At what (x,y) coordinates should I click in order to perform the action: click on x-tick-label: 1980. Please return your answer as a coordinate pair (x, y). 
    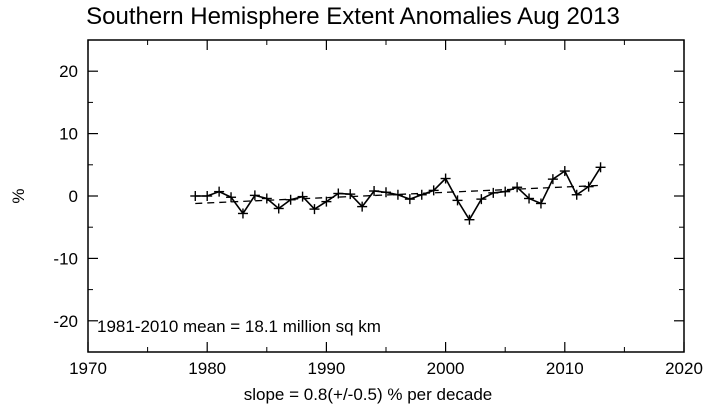
    Looking at the image, I should click on (207, 368).